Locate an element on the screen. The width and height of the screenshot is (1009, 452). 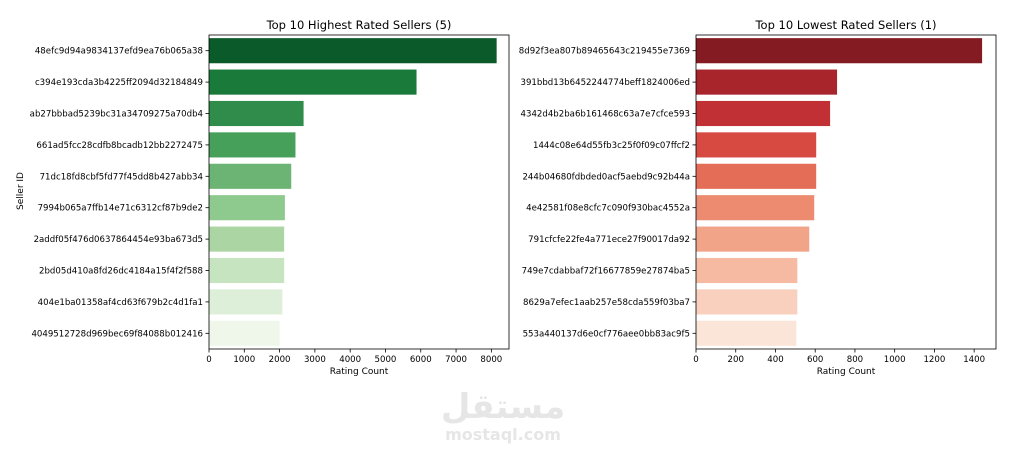
bar-8d92f3ea807b89465643c219455e7369 is located at coordinates (839, 51).